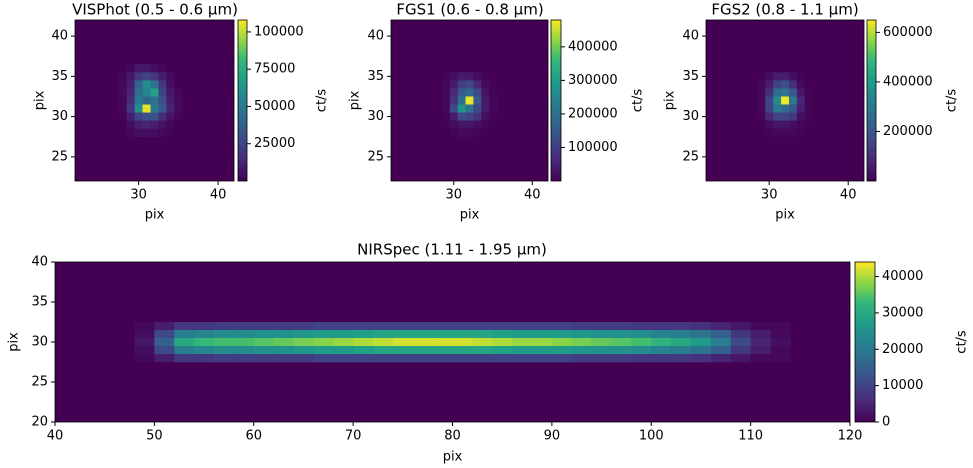 The image size is (973, 468). What do you see at coordinates (670, 100) in the screenshot?
I see `y-axis-label: pix` at bounding box center [670, 100].